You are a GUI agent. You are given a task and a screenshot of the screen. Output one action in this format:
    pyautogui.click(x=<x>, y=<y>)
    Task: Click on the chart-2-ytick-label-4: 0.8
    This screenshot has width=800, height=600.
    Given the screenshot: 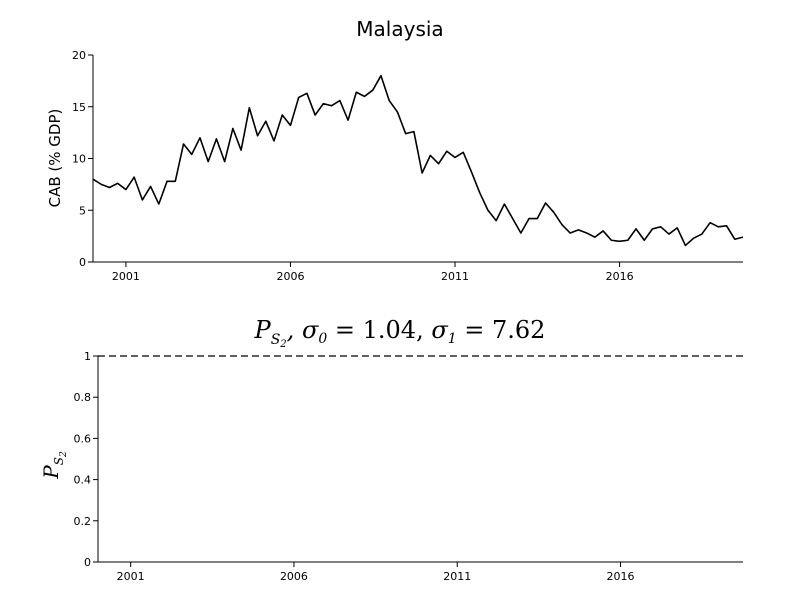 What is the action you would take?
    pyautogui.click(x=83, y=397)
    